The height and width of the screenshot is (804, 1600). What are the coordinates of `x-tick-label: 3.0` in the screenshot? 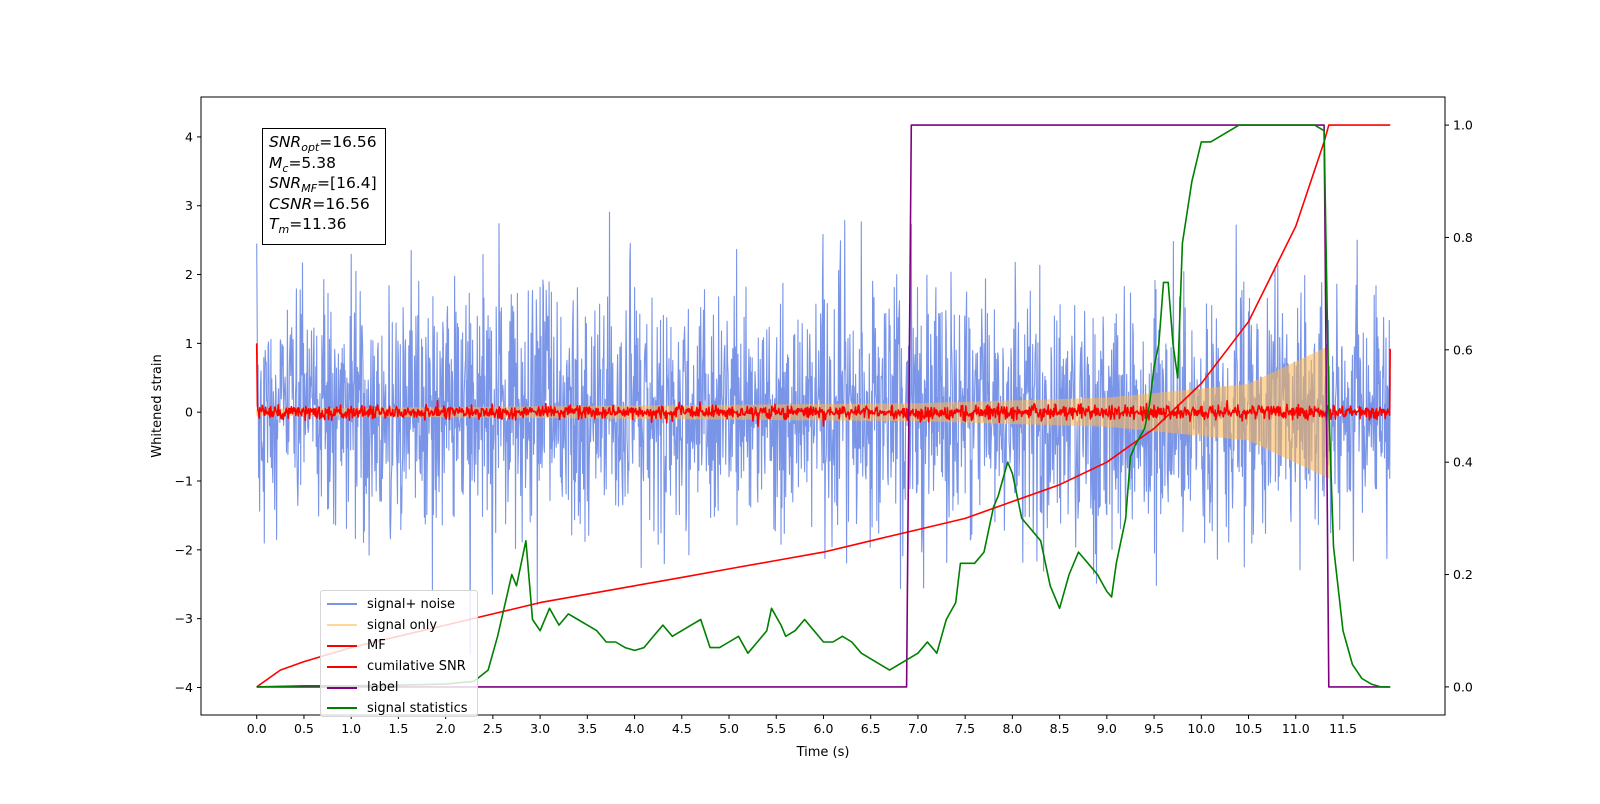 It's located at (540, 728).